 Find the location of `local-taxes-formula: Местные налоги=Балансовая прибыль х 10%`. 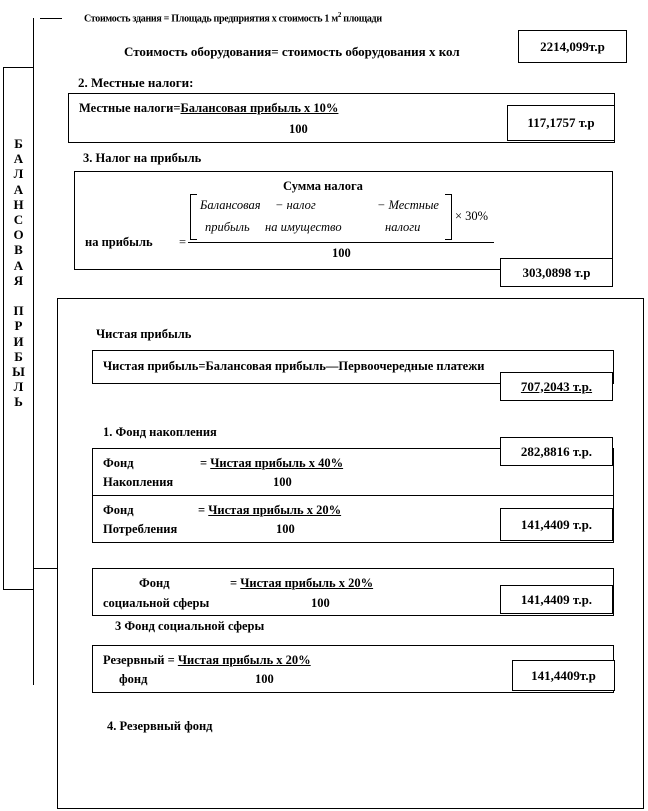

local-taxes-formula: Местные налоги=Балансовая прибыль х 10% is located at coordinates (209, 108).